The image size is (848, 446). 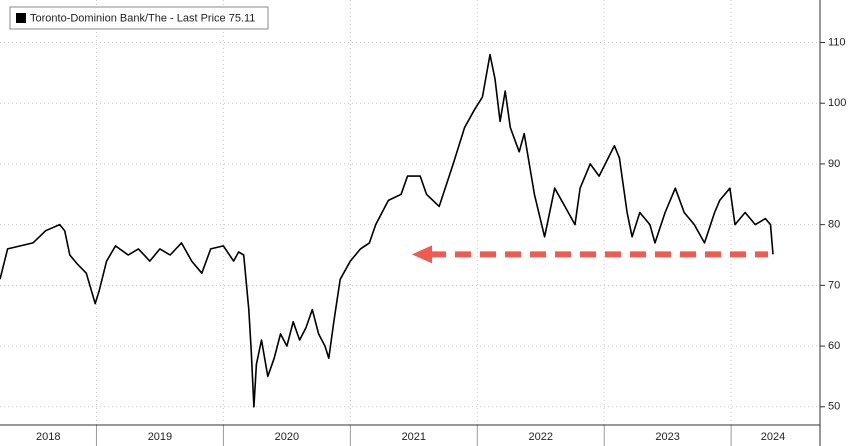 What do you see at coordinates (837, 42) in the screenshot?
I see `y-tick-label: 110` at bounding box center [837, 42].